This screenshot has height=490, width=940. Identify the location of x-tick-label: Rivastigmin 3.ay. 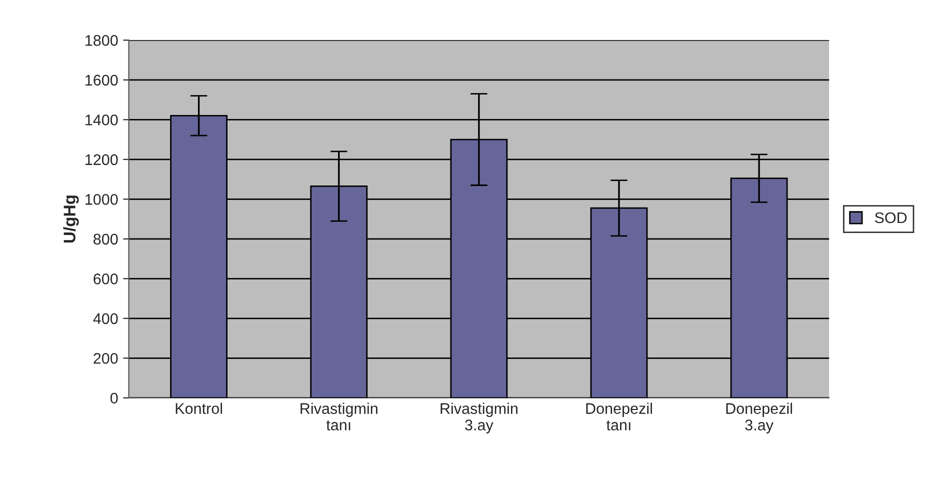
(479, 418).